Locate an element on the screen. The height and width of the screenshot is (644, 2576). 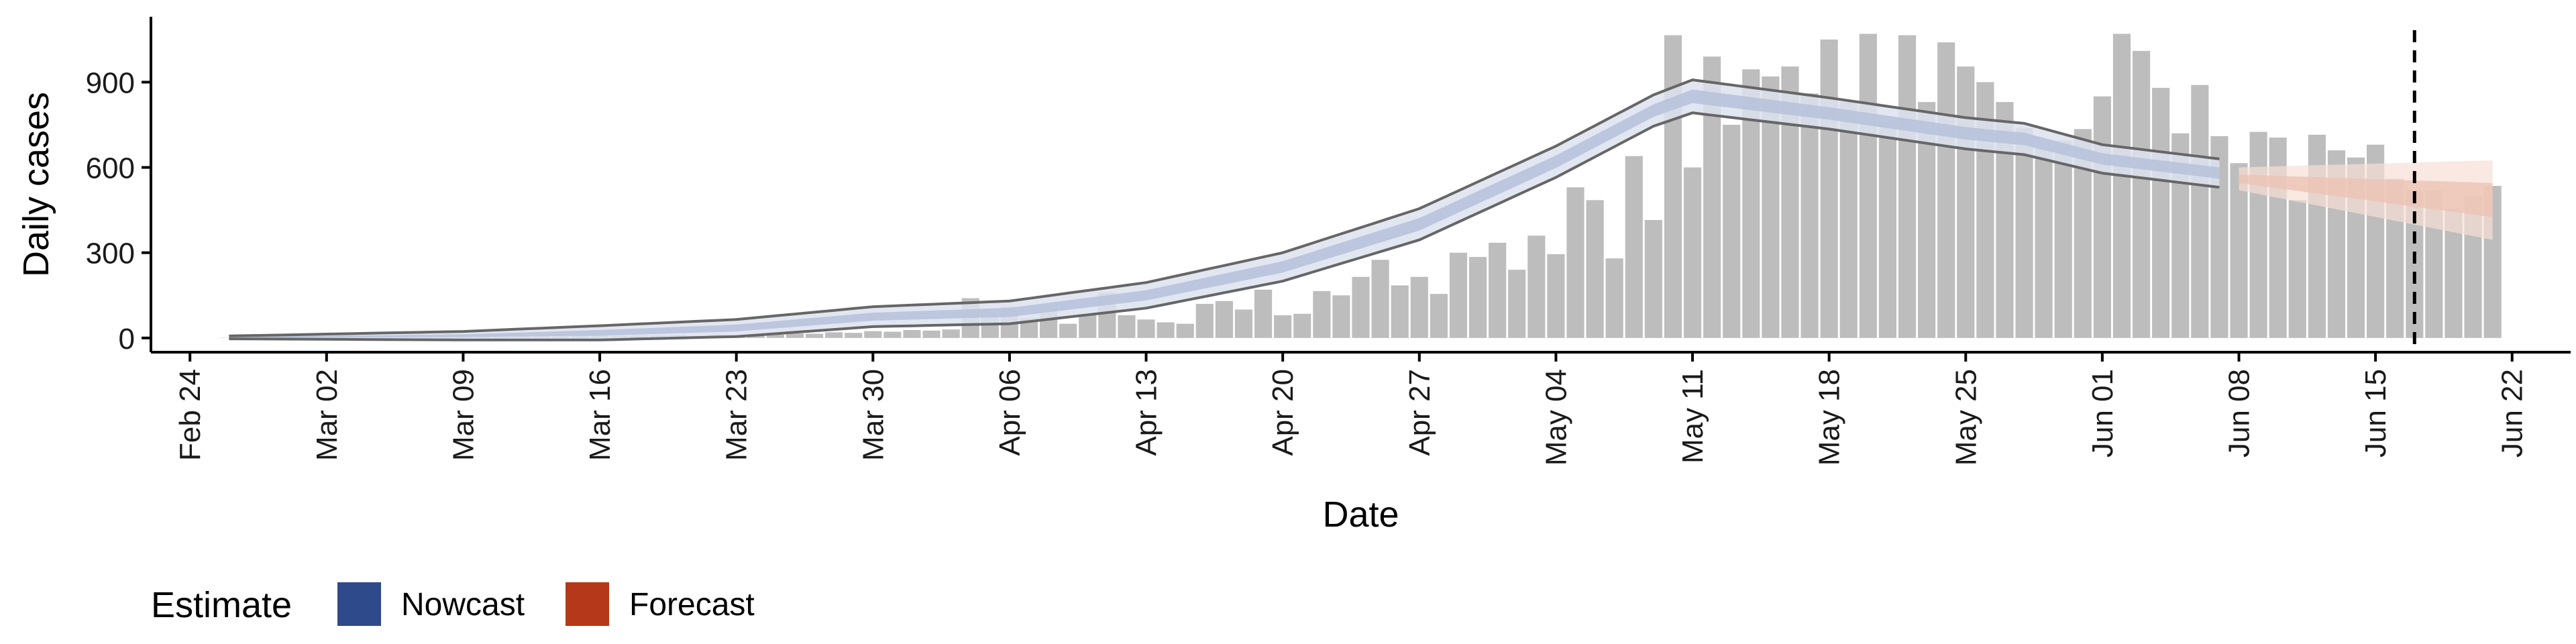
x-tick-label: Jun 22 is located at coordinates (2512, 413).